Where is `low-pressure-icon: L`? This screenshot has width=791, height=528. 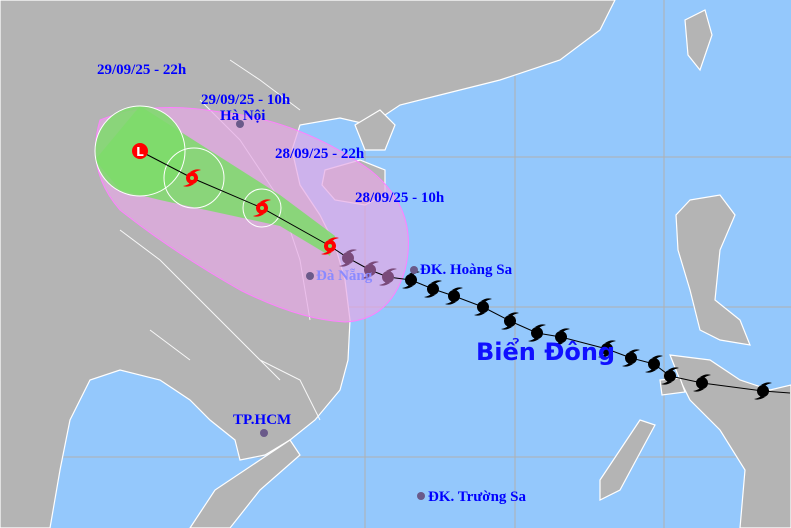
low-pressure-icon: L is located at coordinates (140, 151).